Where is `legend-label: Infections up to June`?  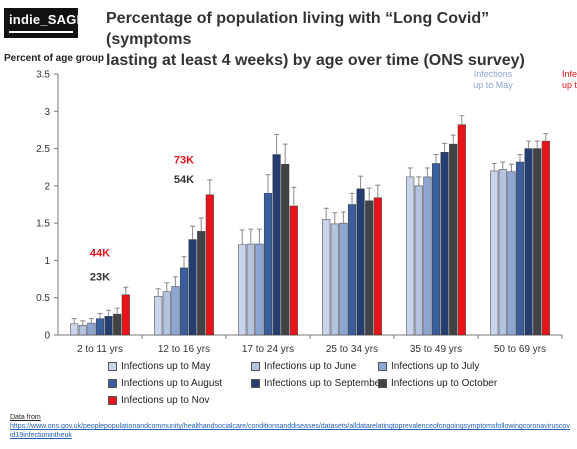 legend-label: Infections up to June is located at coordinates (310, 366).